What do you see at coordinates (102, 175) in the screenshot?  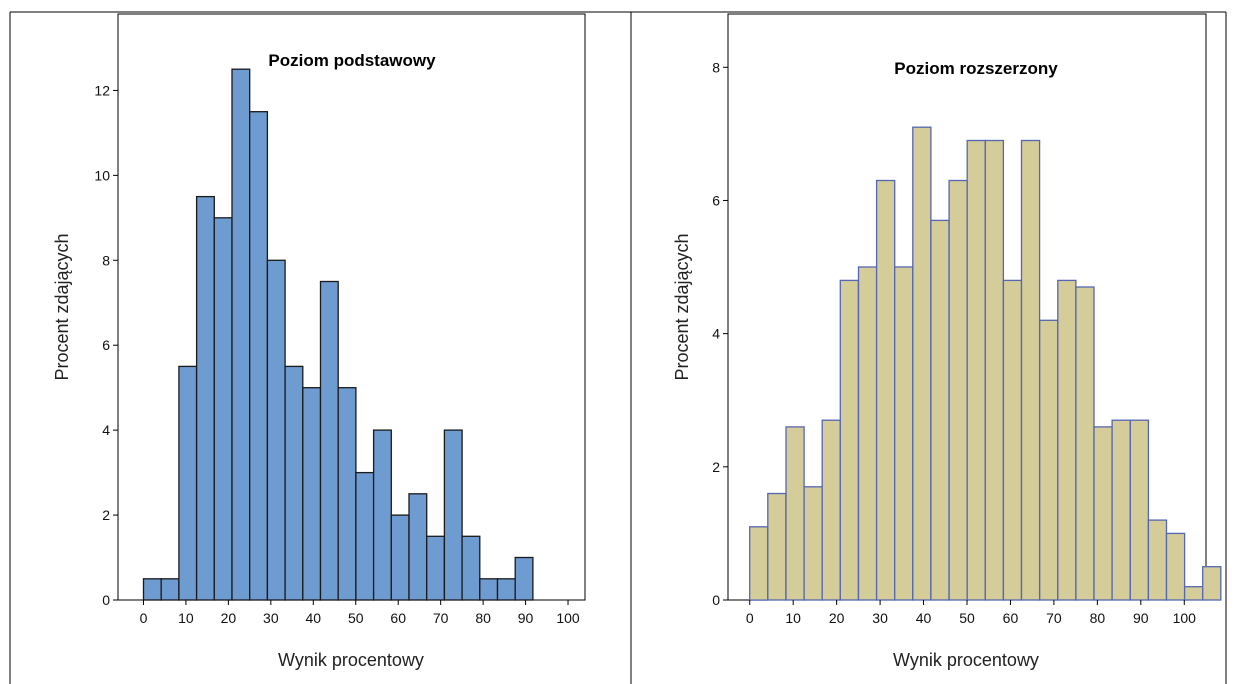 I see `y-tick-label: 10` at bounding box center [102, 175].